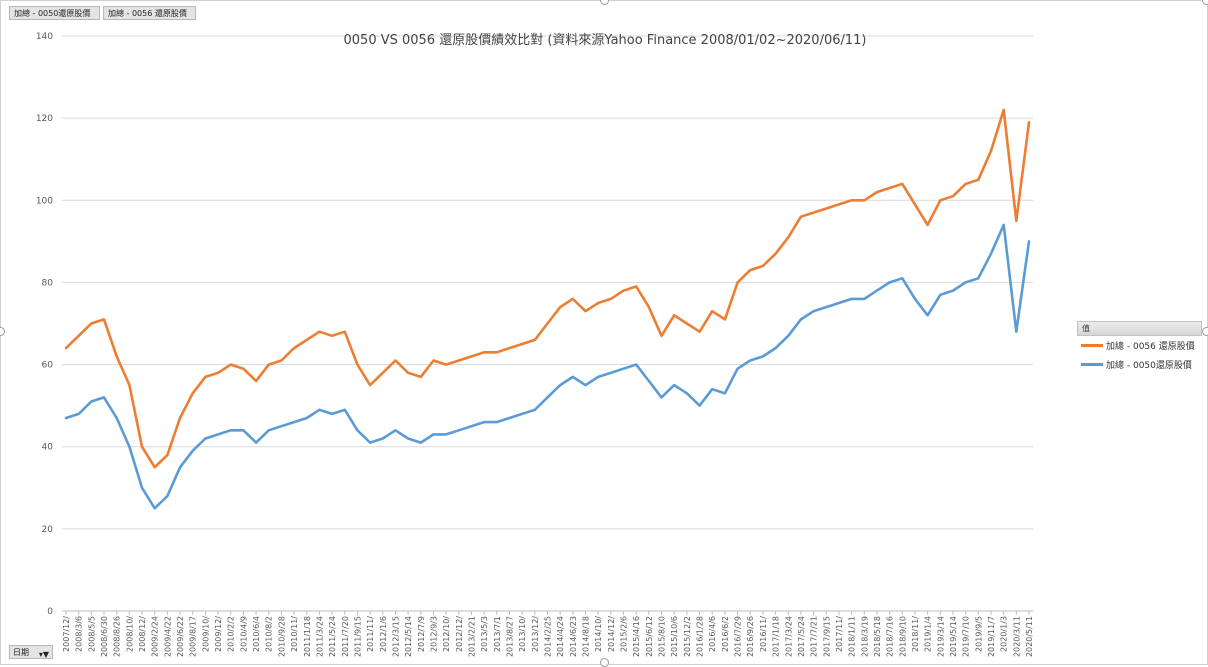  Describe the element at coordinates (345, 636) in the screenshot. I see `x-tick-label: 2011/7/20` at that location.